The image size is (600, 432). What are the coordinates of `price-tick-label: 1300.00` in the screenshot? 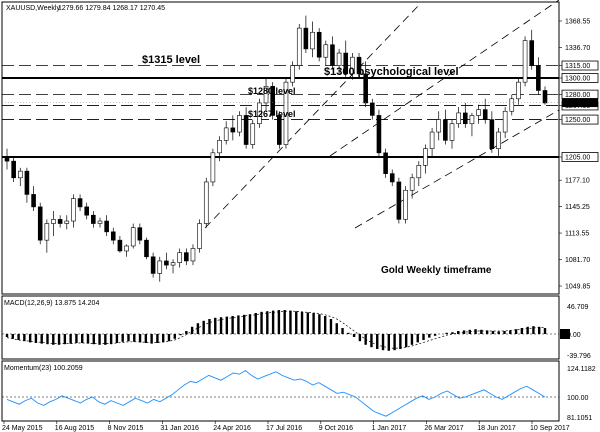 It's located at (577, 79).